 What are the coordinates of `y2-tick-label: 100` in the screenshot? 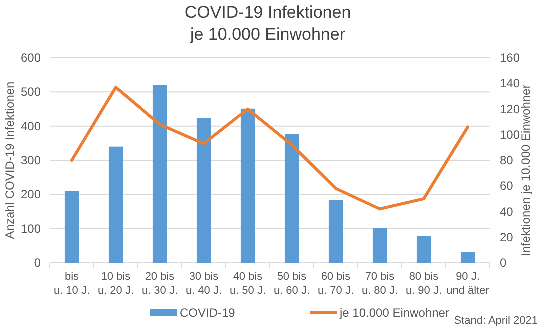 It's located at (510, 135).